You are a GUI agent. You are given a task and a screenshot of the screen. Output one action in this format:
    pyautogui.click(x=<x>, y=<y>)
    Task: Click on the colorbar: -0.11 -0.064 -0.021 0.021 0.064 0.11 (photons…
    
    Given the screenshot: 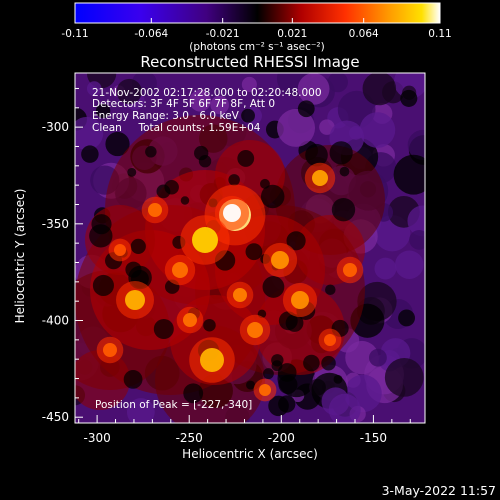 What is the action you would take?
    pyautogui.click(x=256, y=27)
    